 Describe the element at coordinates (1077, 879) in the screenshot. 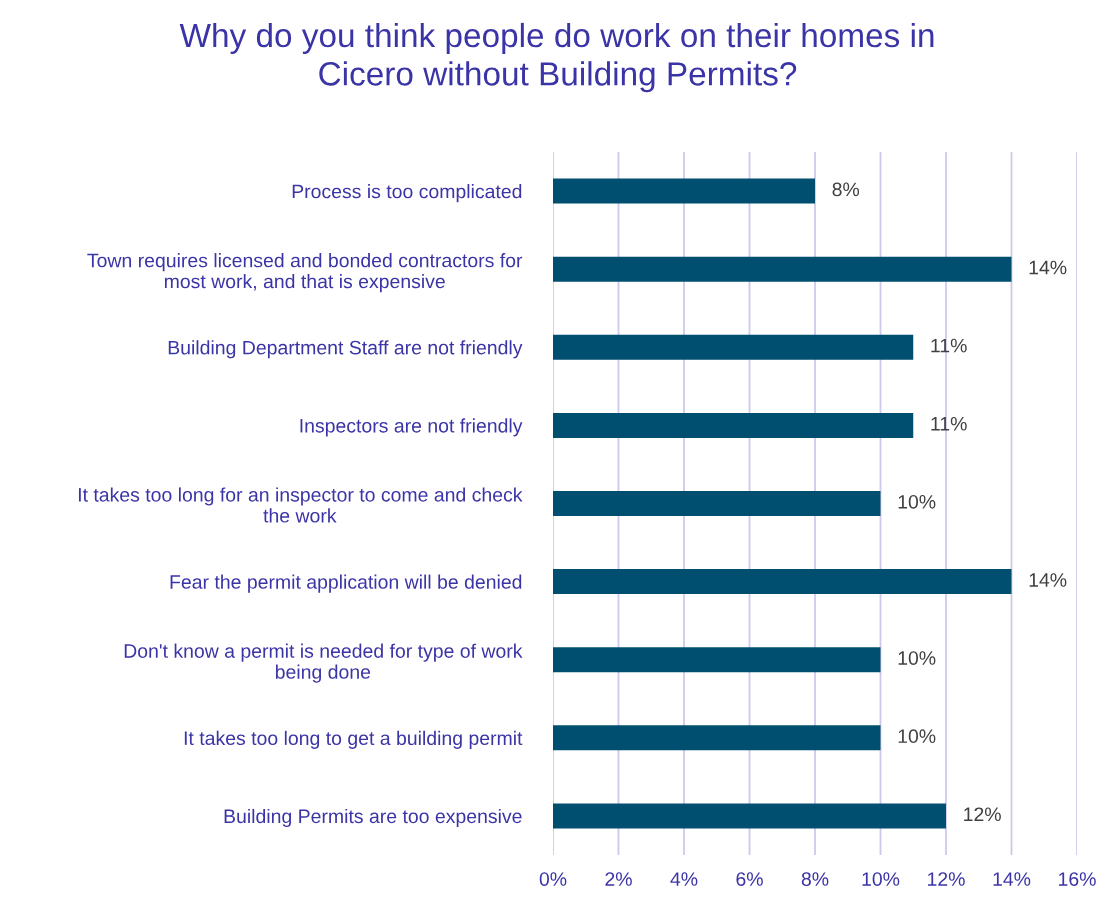

I see `x-tick-label: 16%` at that location.